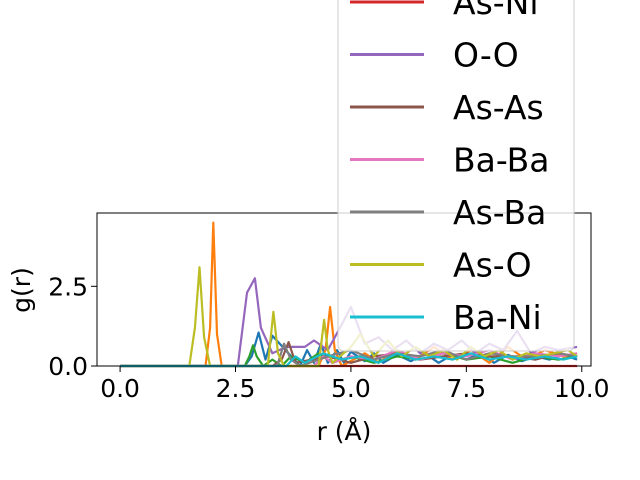  I want to click on legend-label-as-ni: As-Ni, so click(496, 11).